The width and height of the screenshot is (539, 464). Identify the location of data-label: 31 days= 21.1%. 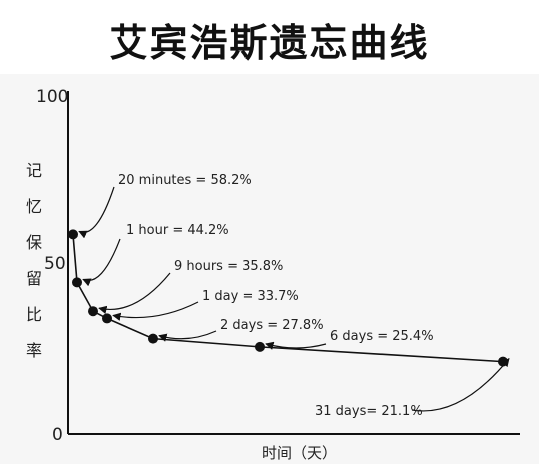
(369, 411).